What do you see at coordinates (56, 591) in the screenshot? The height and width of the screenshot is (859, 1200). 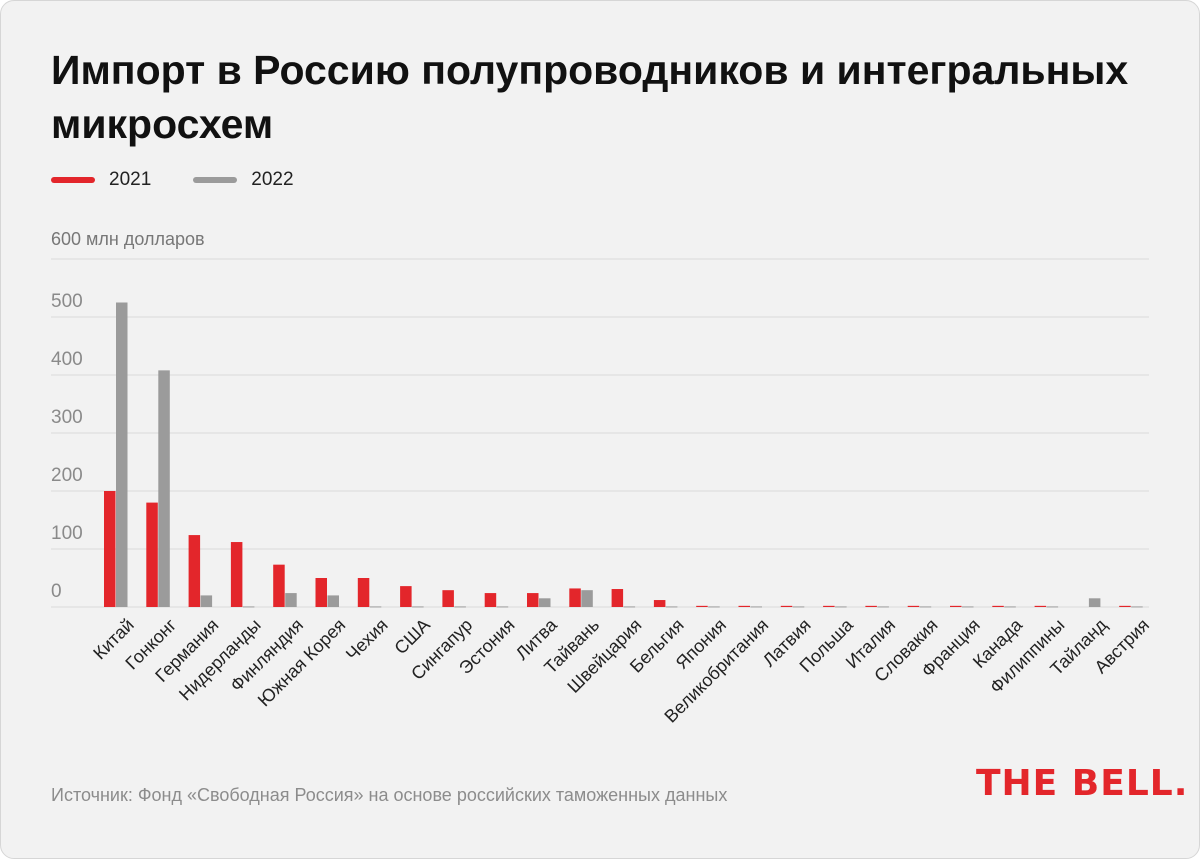 I see `y-tick-label: 0` at bounding box center [56, 591].